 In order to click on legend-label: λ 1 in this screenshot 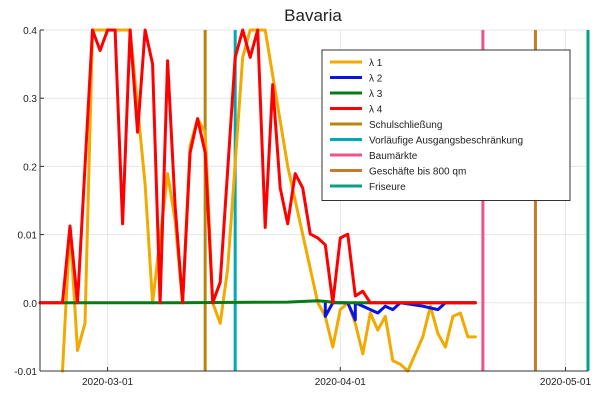, I will do `click(376, 63)`.